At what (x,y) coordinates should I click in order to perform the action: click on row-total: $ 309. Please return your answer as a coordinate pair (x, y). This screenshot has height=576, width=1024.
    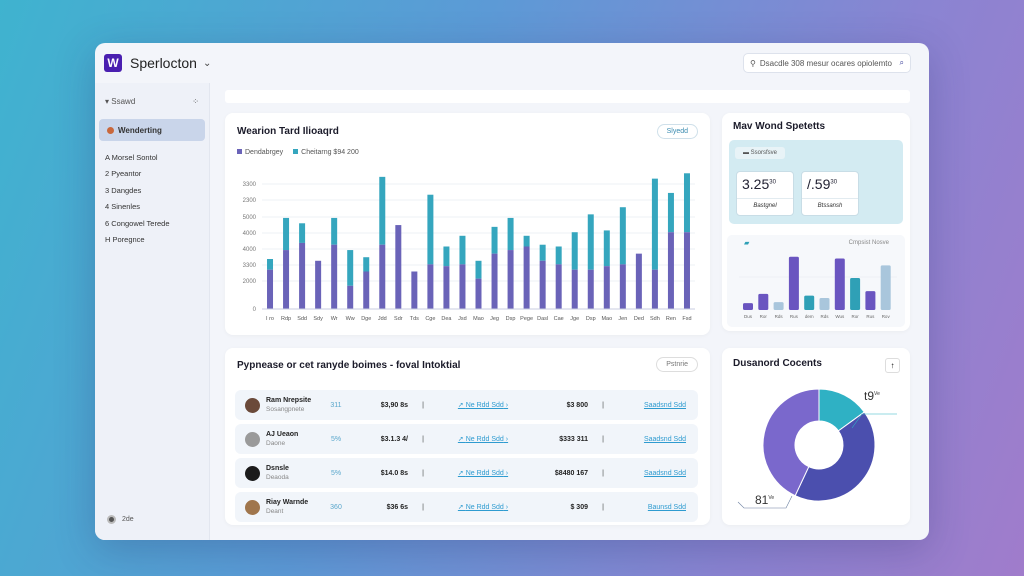
    Looking at the image, I should click on (579, 507).